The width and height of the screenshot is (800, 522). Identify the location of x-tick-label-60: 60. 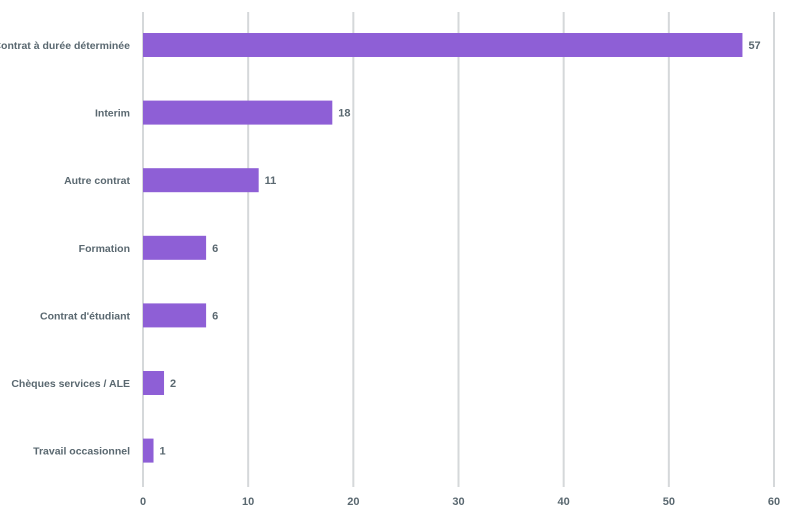
(774, 502).